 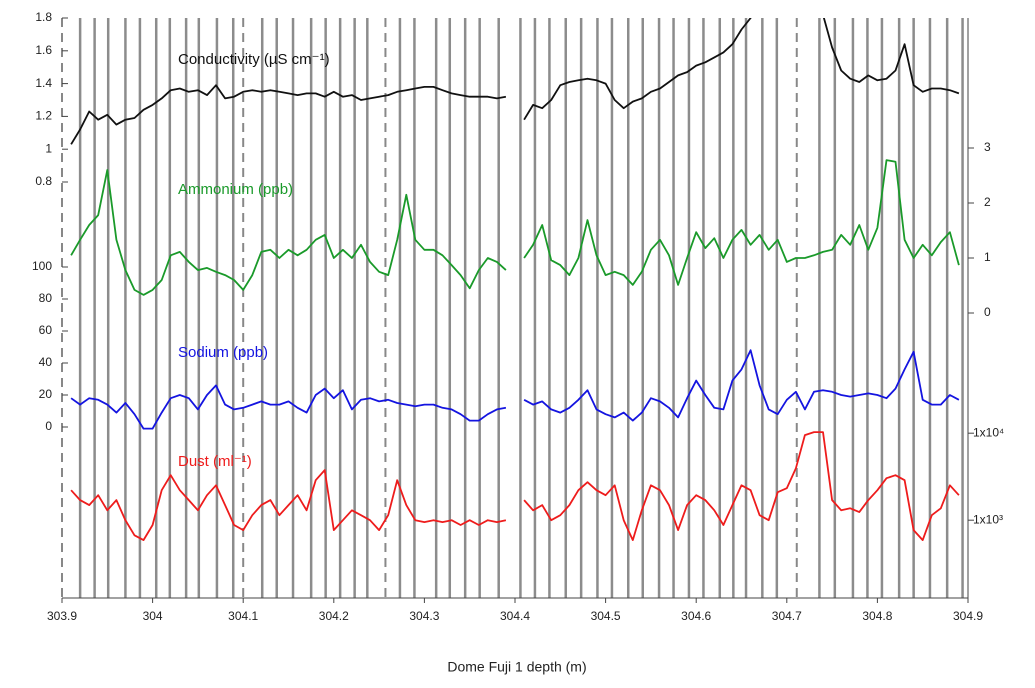 What do you see at coordinates (43, 50) in the screenshot?
I see `y-tick-label: 1.6` at bounding box center [43, 50].